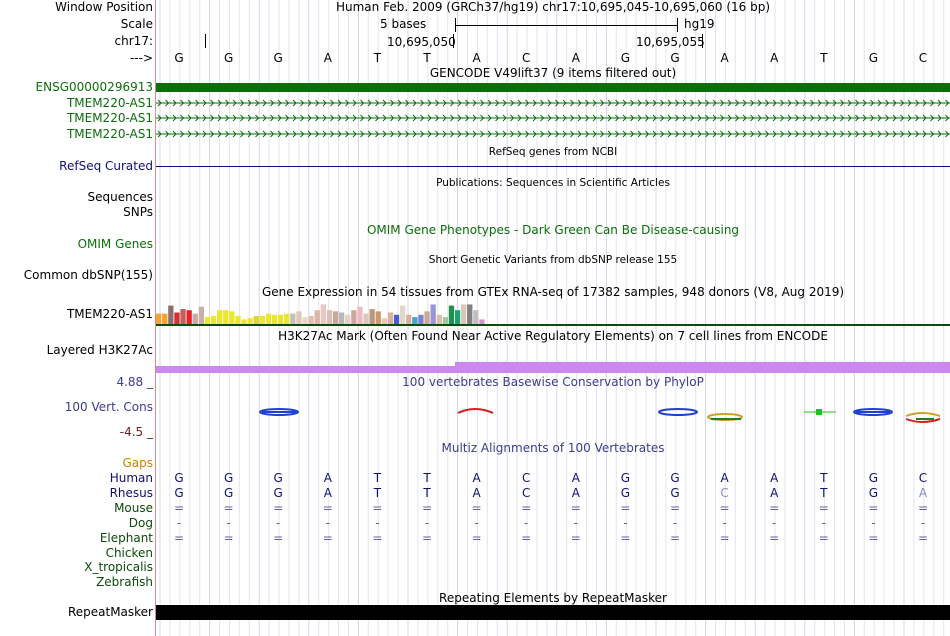  Describe the element at coordinates (88, 275) in the screenshot. I see `dbsnp-label: Common dbSNP(155)` at that location.